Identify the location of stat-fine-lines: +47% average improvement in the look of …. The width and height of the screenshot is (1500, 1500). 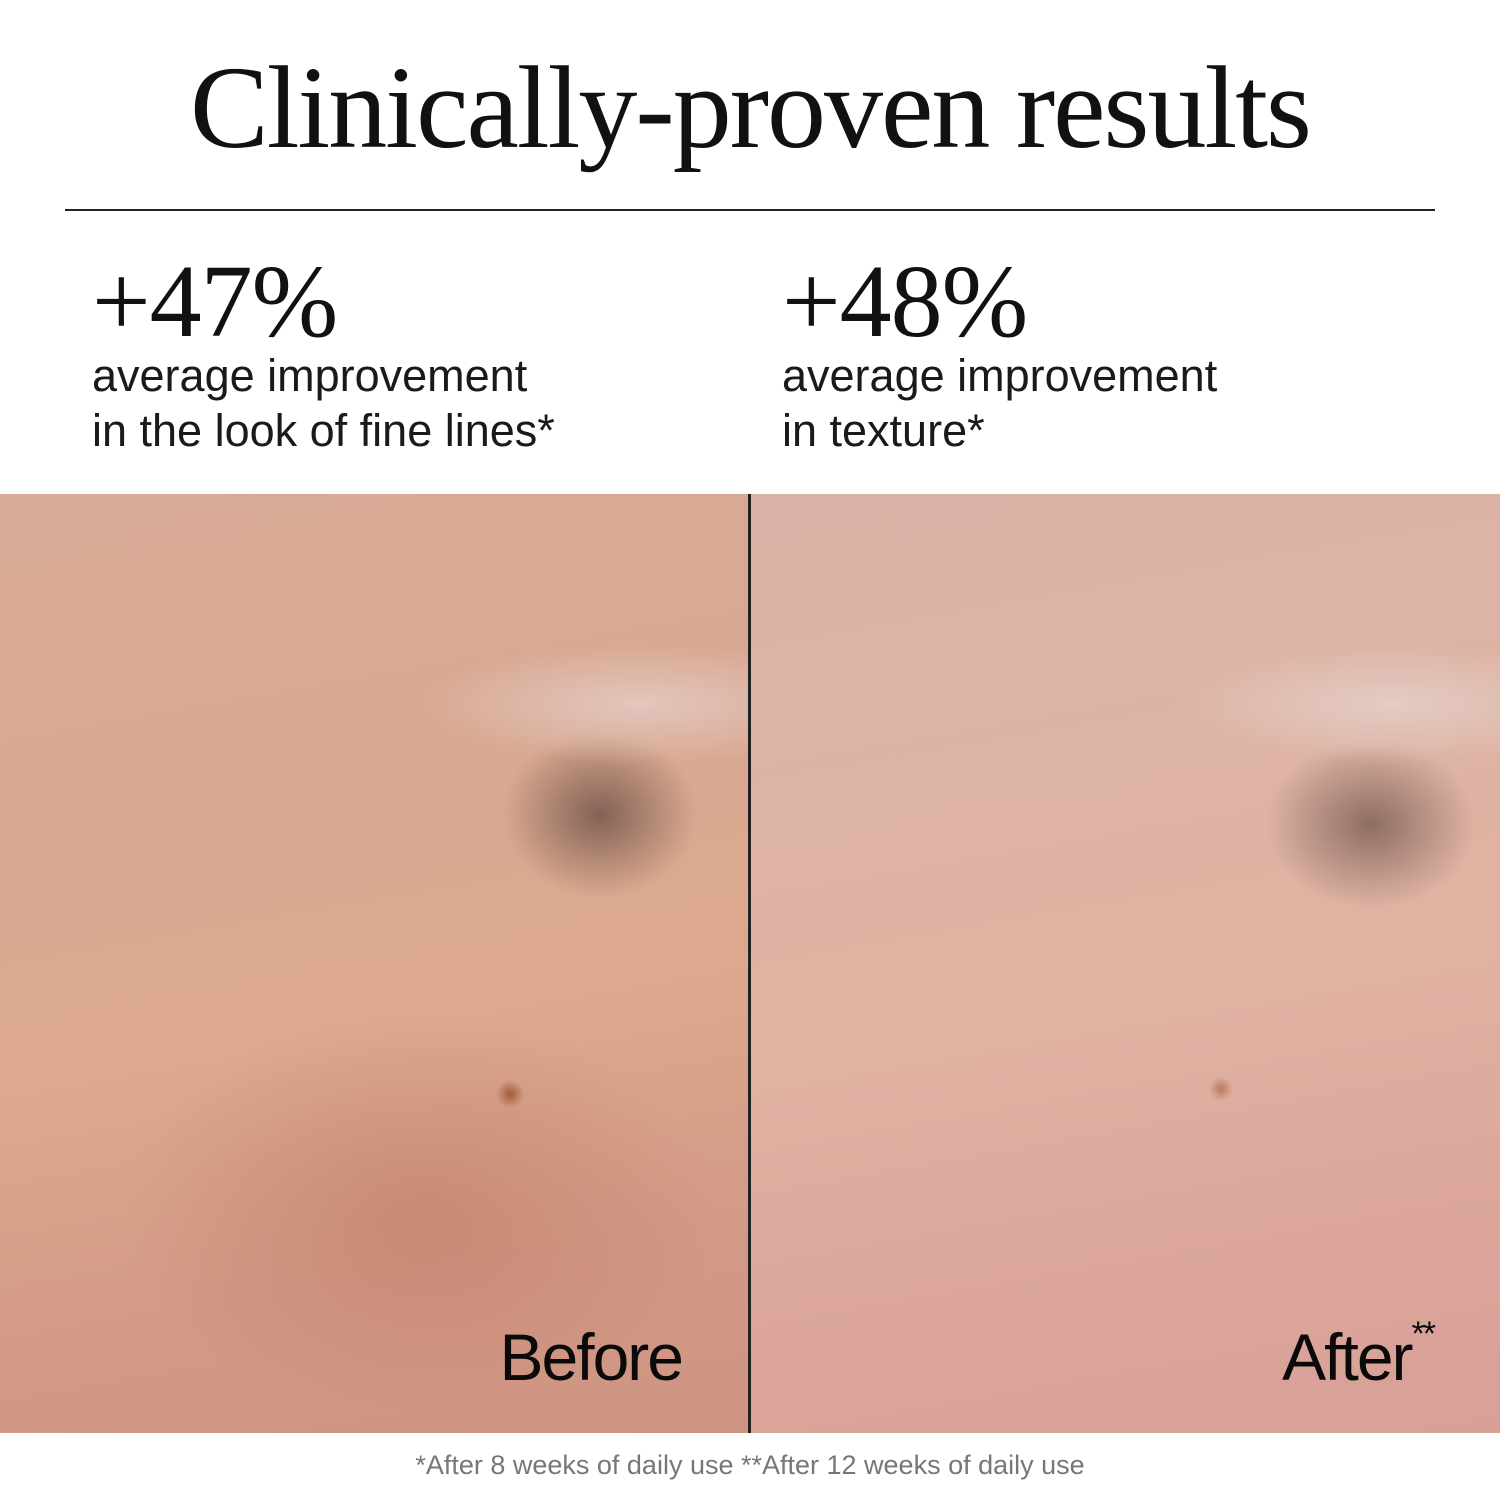
(323, 354).